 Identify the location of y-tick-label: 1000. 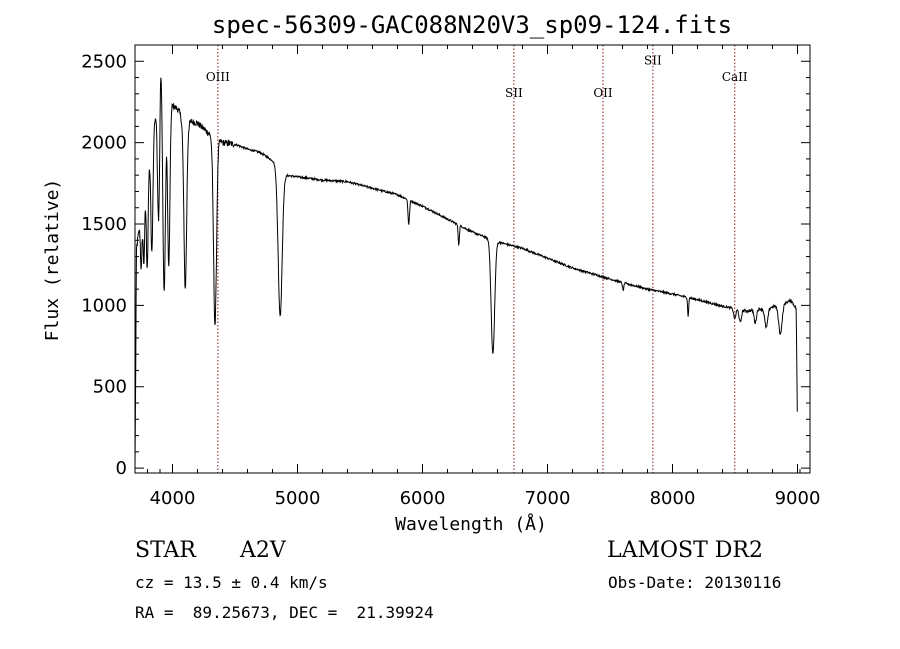
(104, 305).